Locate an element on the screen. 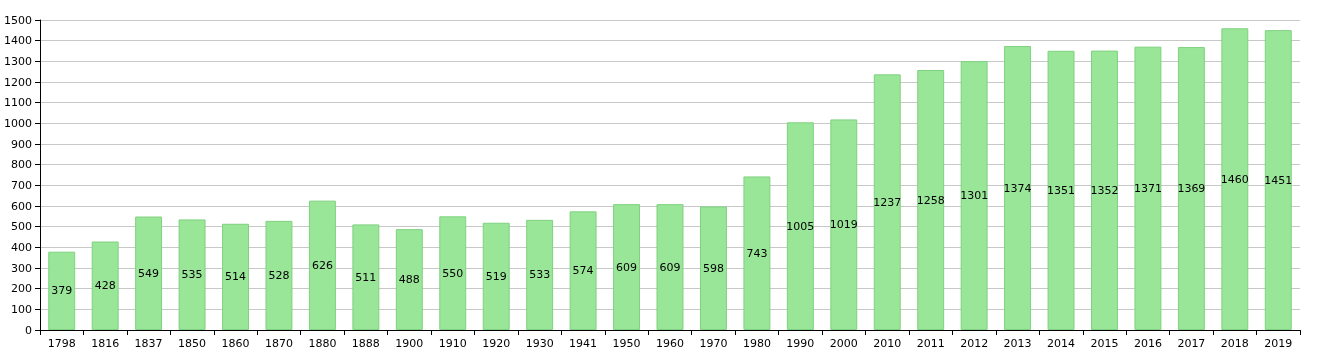 This screenshot has height=350, width=1335. x-tick-label: 1798 is located at coordinates (61, 343).